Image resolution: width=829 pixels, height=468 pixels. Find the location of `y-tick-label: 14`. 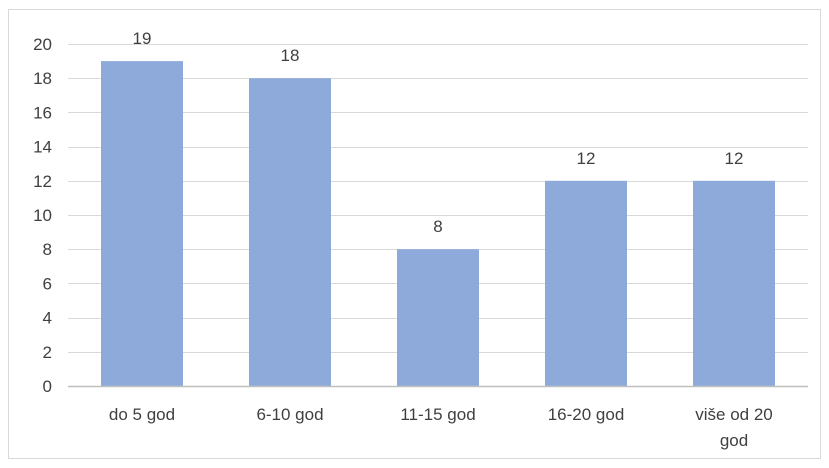

y-tick-label: 14 is located at coordinates (42, 147).